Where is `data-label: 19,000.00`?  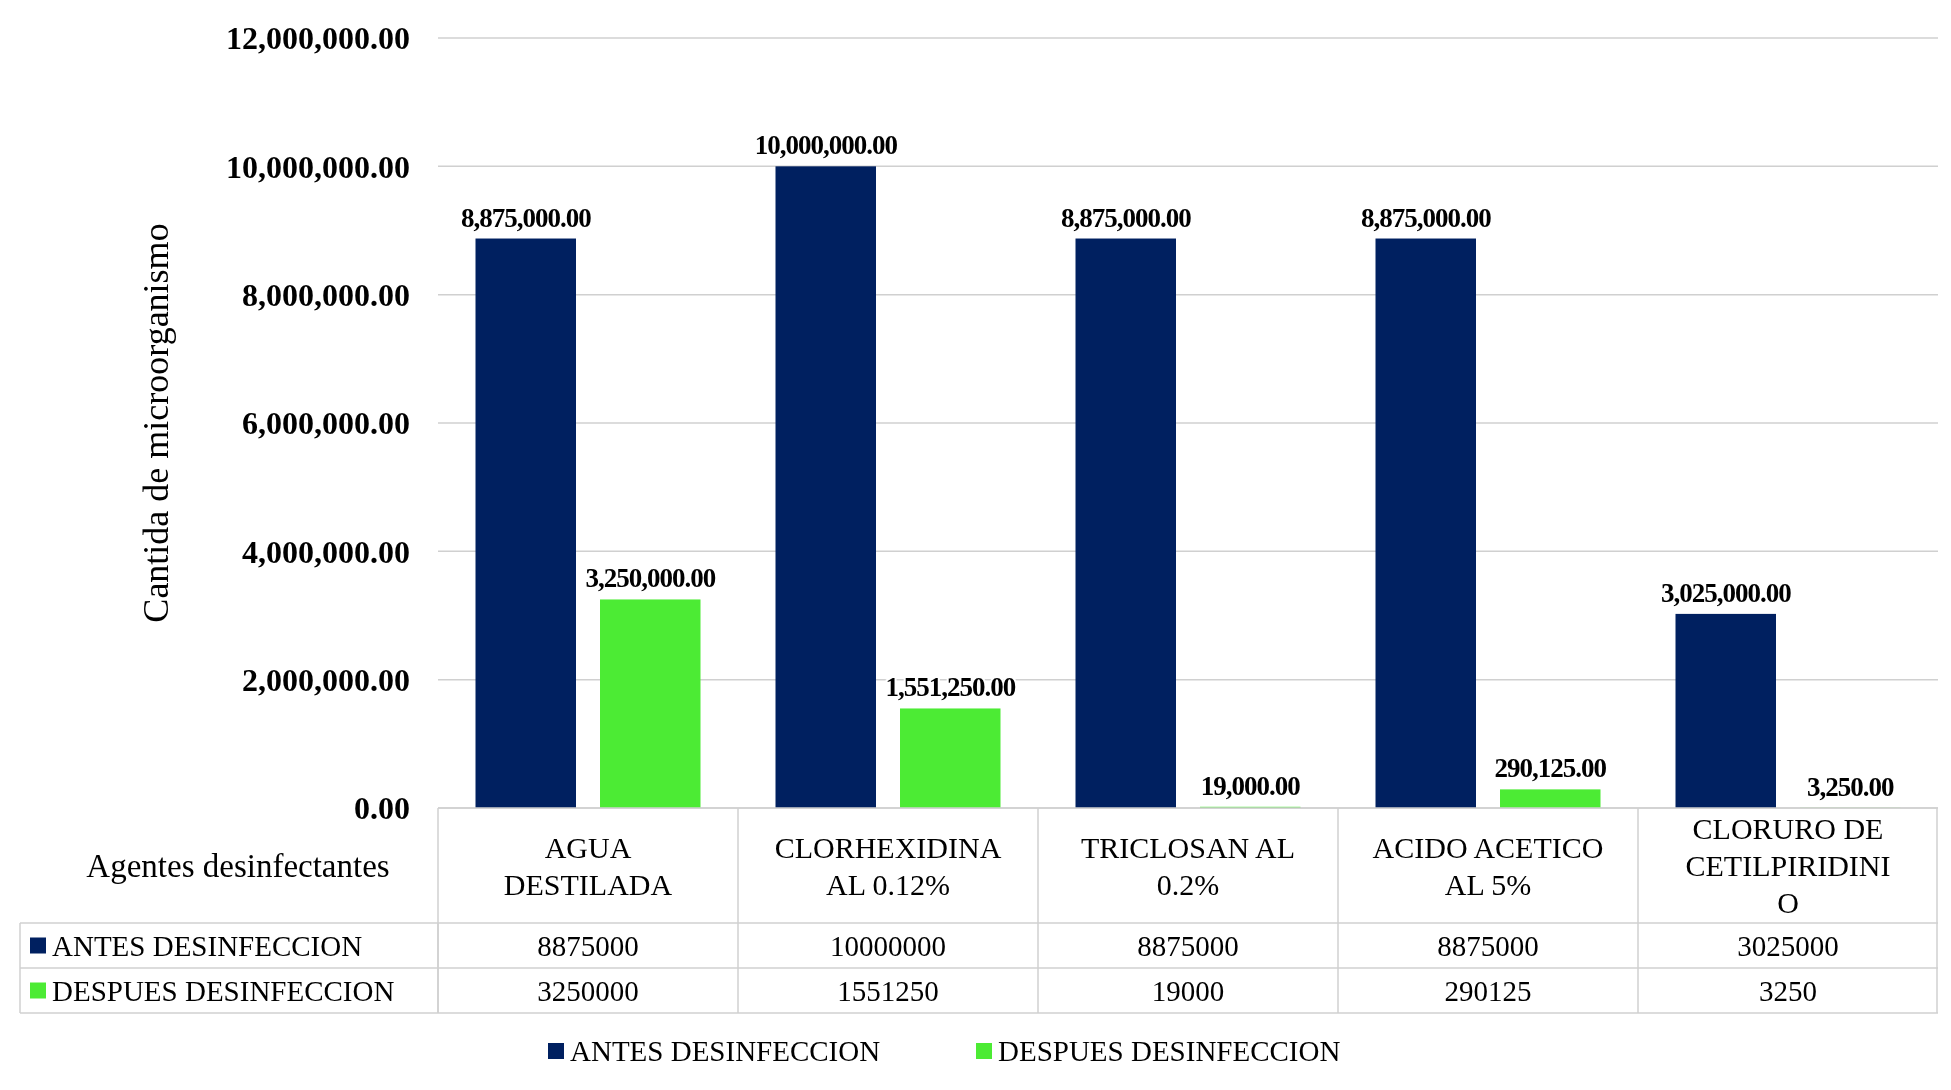 data-label: 19,000.00 is located at coordinates (1250, 785).